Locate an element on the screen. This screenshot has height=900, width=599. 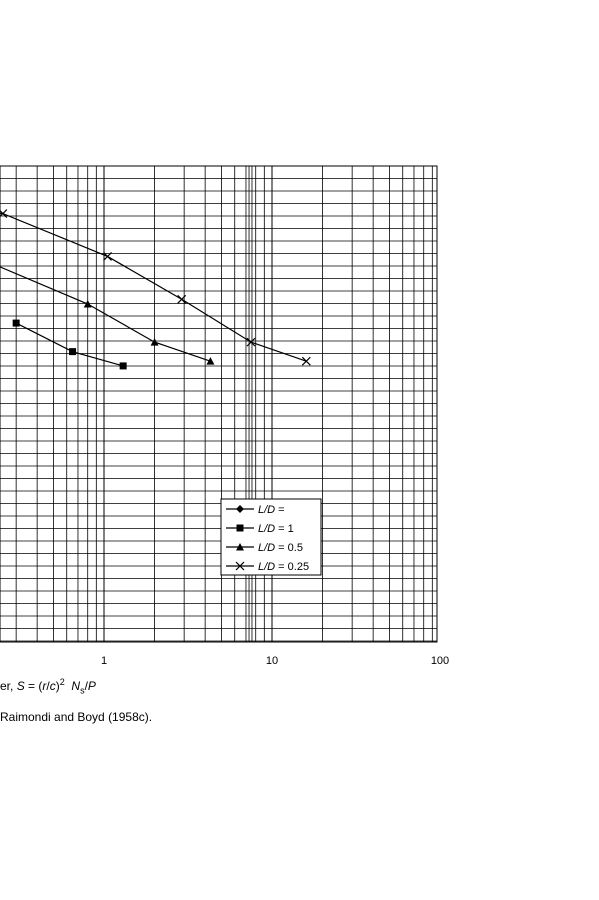
x-tick-label: 1 is located at coordinates (104, 661).